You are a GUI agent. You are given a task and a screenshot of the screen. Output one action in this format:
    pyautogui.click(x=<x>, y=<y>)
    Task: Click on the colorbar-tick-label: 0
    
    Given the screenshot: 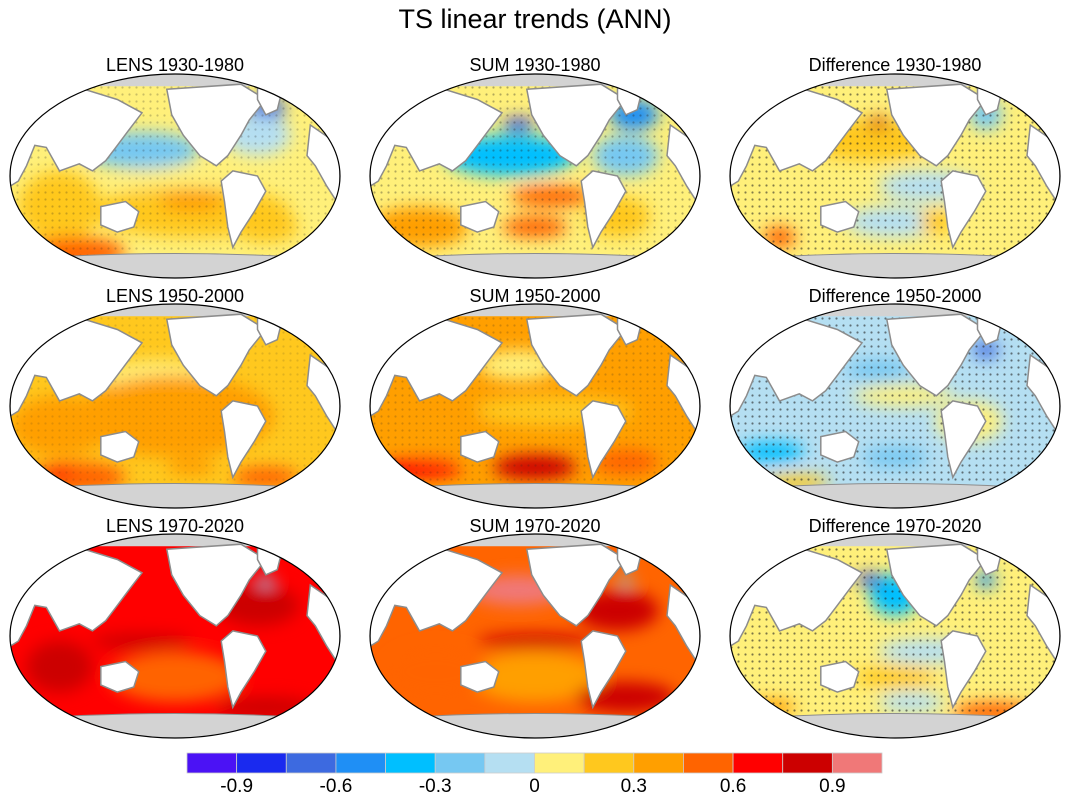 What is the action you would take?
    pyautogui.click(x=534, y=786)
    